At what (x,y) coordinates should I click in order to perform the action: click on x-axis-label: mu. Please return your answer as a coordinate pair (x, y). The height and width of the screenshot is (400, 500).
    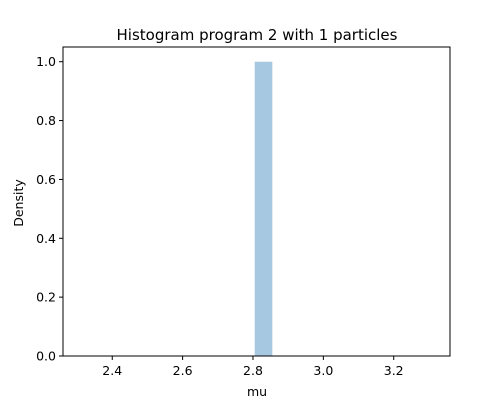
    Looking at the image, I should click on (257, 391).